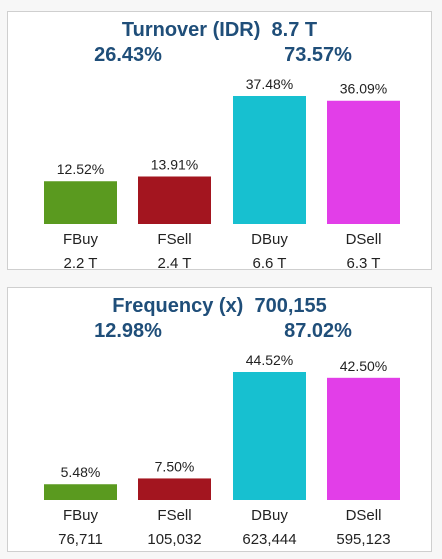  Describe the element at coordinates (81, 515) in the screenshot. I see `frequency-category-label-fbuy: FBuy` at that location.